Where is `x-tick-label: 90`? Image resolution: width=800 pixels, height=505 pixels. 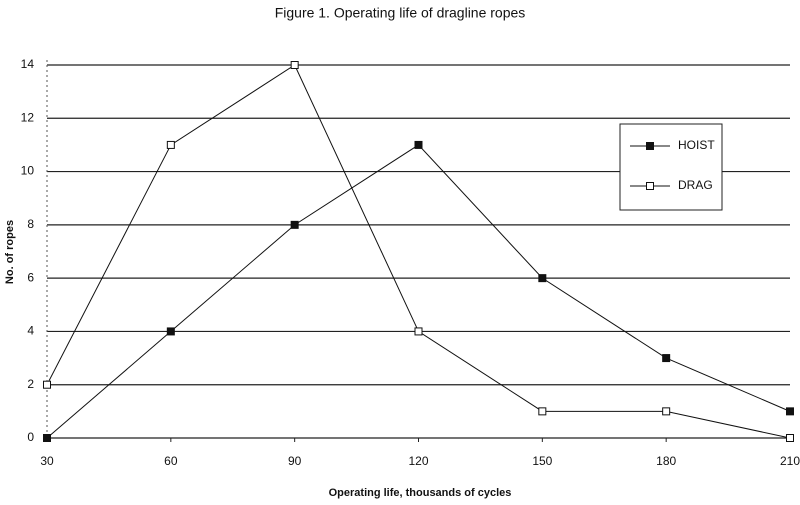 x-tick-label: 90 is located at coordinates (295, 461).